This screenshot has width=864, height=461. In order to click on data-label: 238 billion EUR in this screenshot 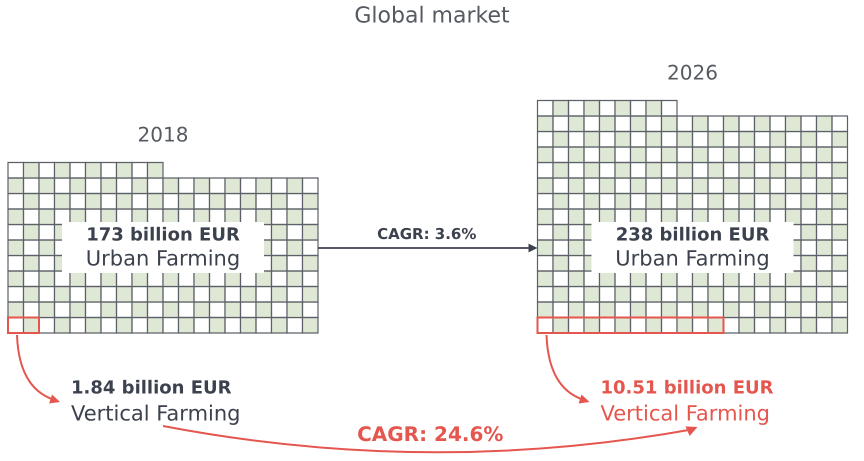, I will do `click(693, 235)`.